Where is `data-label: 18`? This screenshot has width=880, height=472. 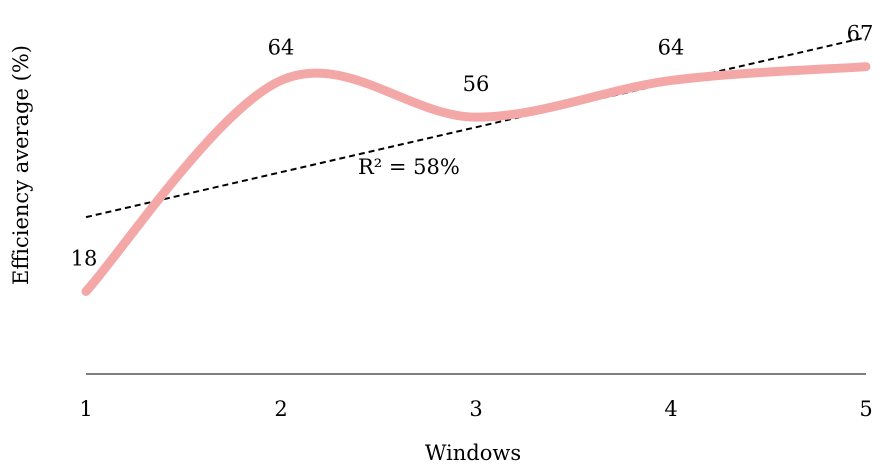
data-label: 18 is located at coordinates (84, 258).